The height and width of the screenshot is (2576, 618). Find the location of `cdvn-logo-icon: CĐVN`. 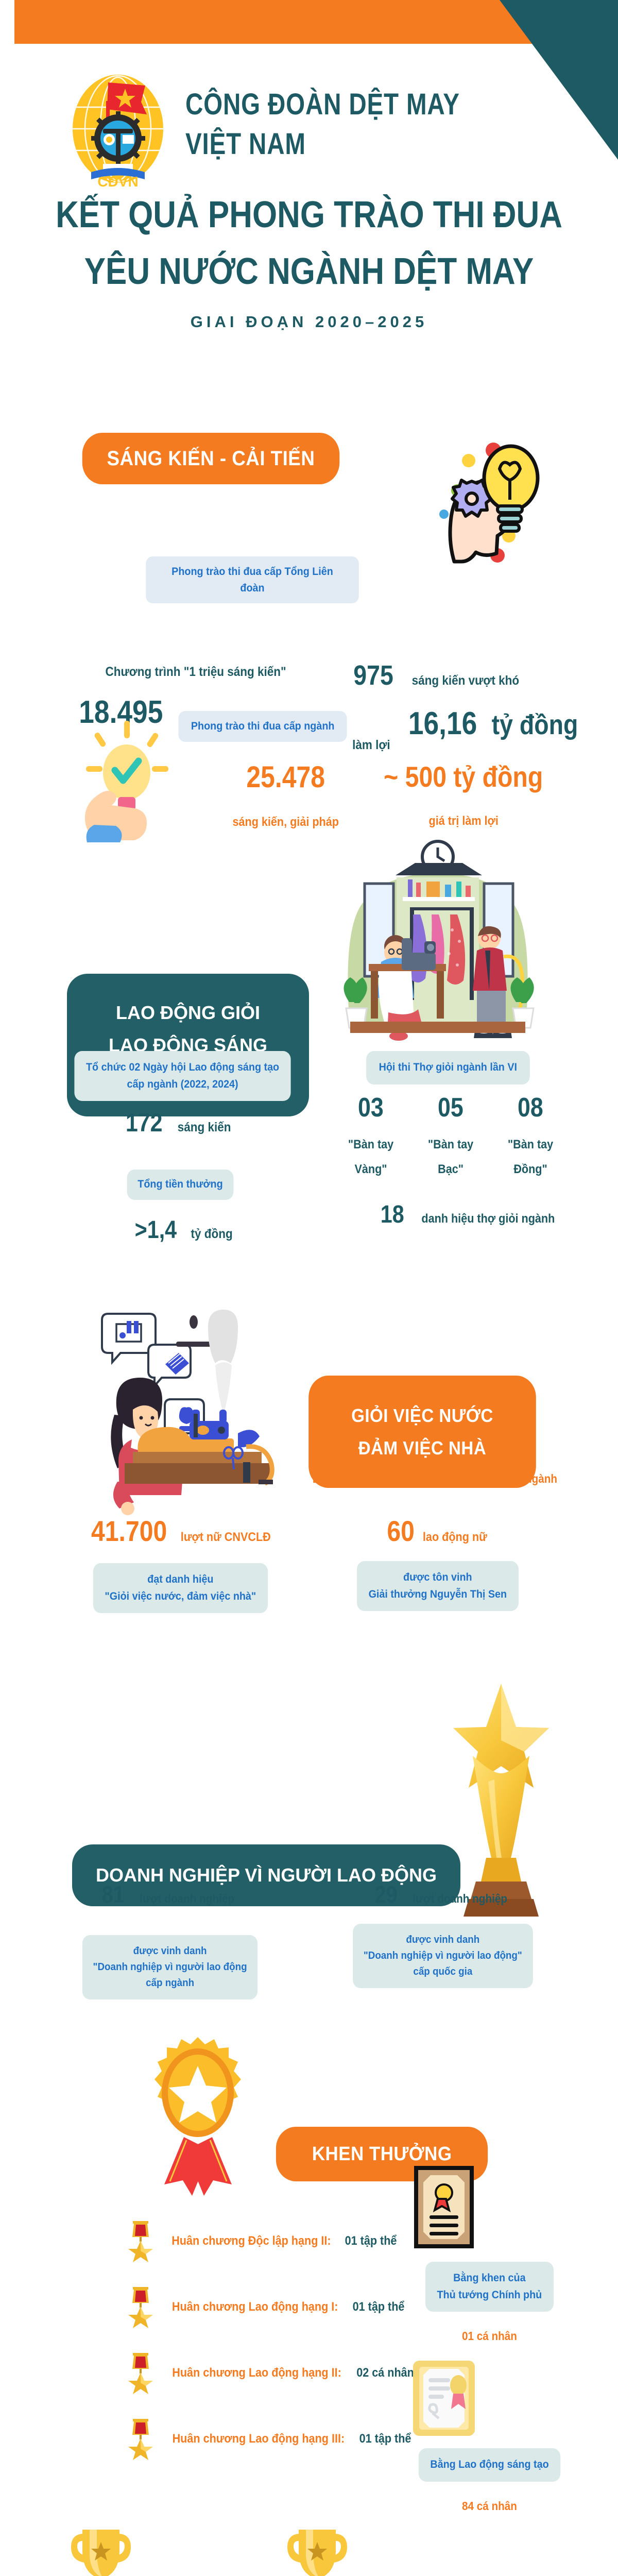

cdvn-logo-icon: CĐVN is located at coordinates (119, 133).